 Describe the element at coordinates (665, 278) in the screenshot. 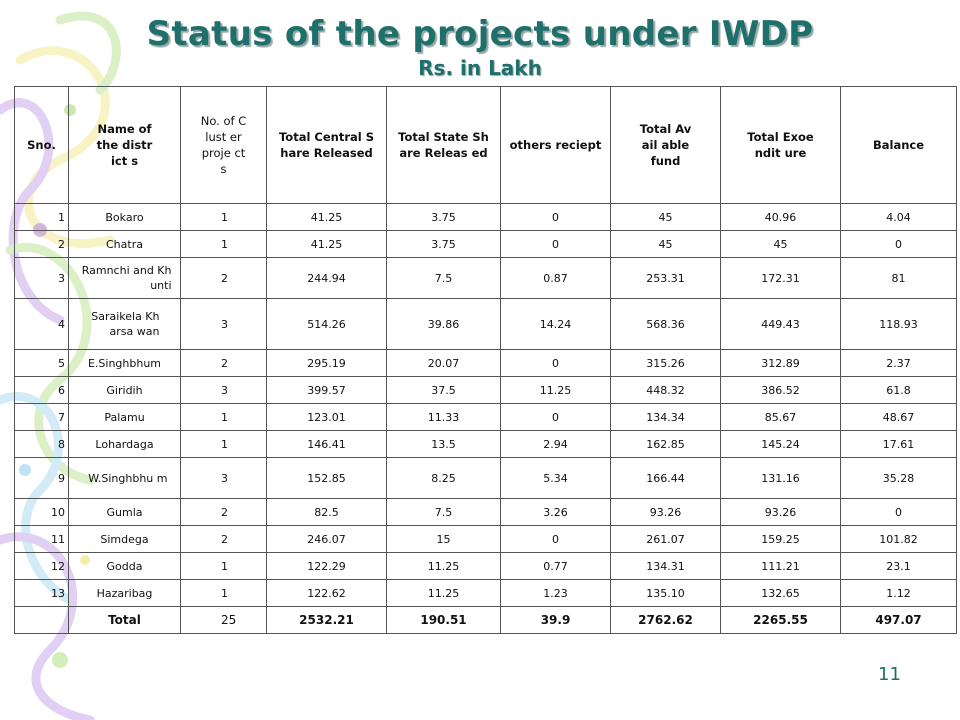

I see `table-cell: 253.31` at that location.